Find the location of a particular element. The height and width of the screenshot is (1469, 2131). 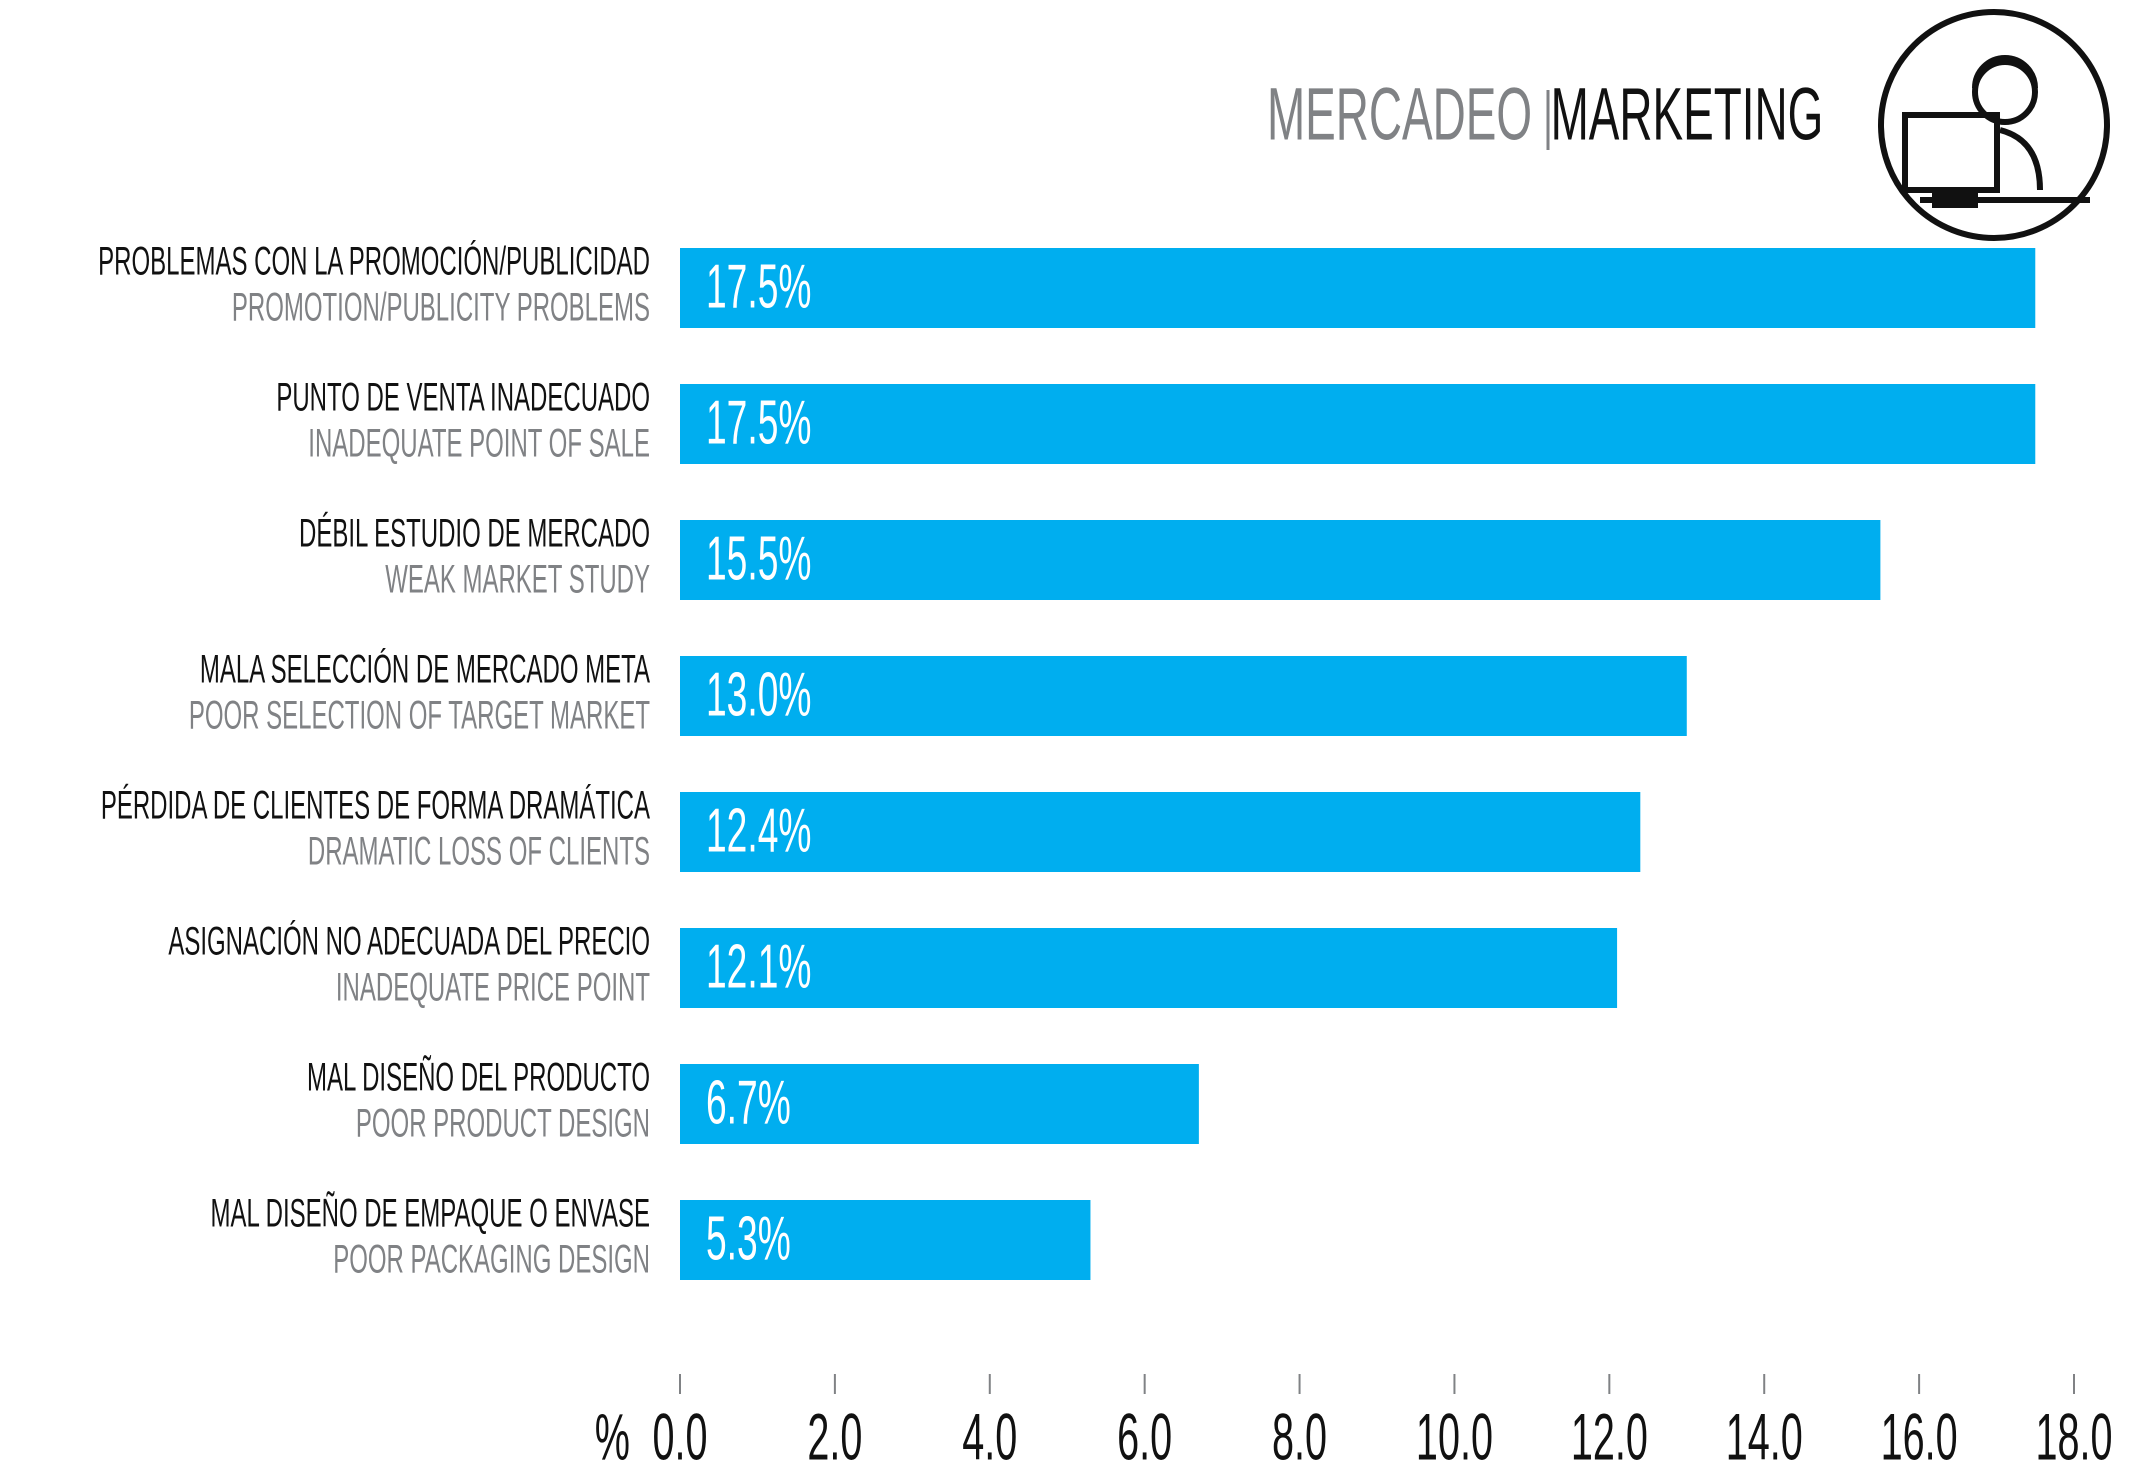

x-tick-label: 12.0 is located at coordinates (1609, 1434).